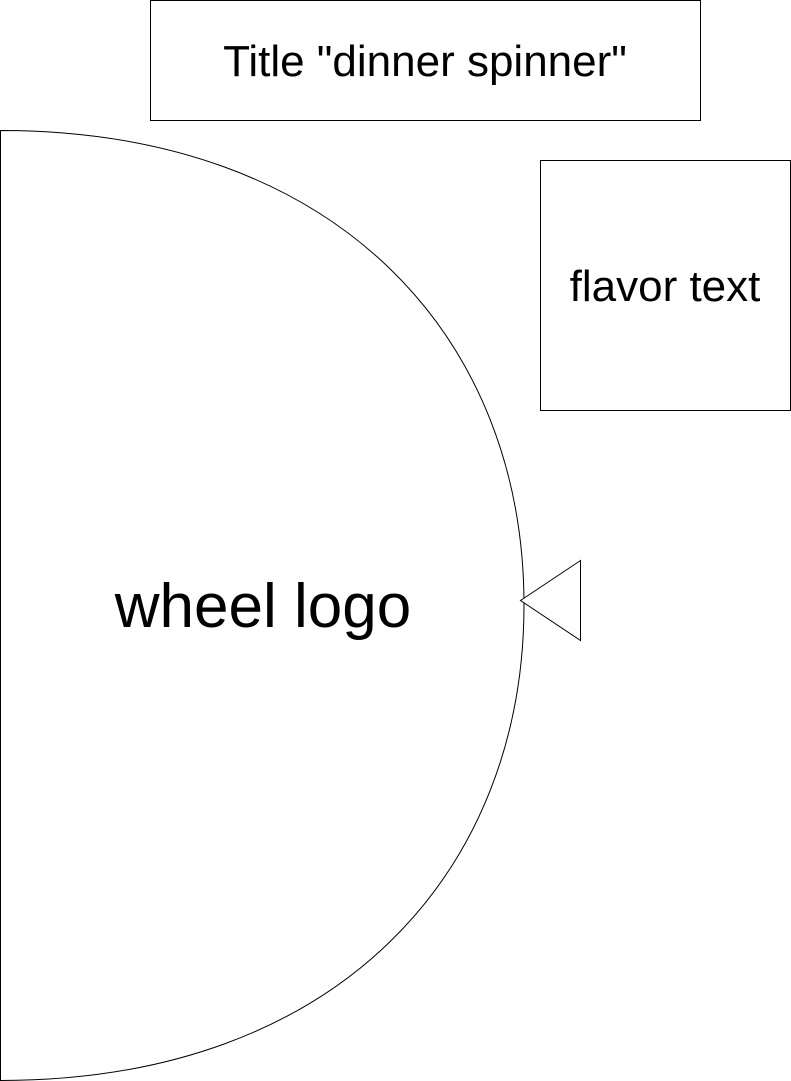  I want to click on flavor-text-label: flavor text, so click(665, 286).